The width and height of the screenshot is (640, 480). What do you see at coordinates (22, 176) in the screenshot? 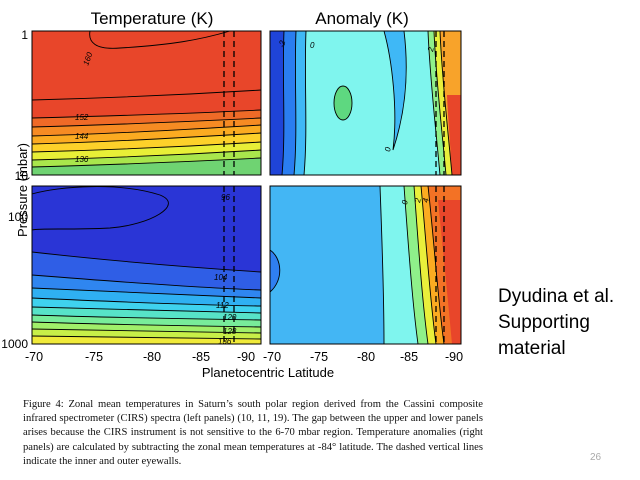
I see `y-tick-label: 10` at bounding box center [22, 176].